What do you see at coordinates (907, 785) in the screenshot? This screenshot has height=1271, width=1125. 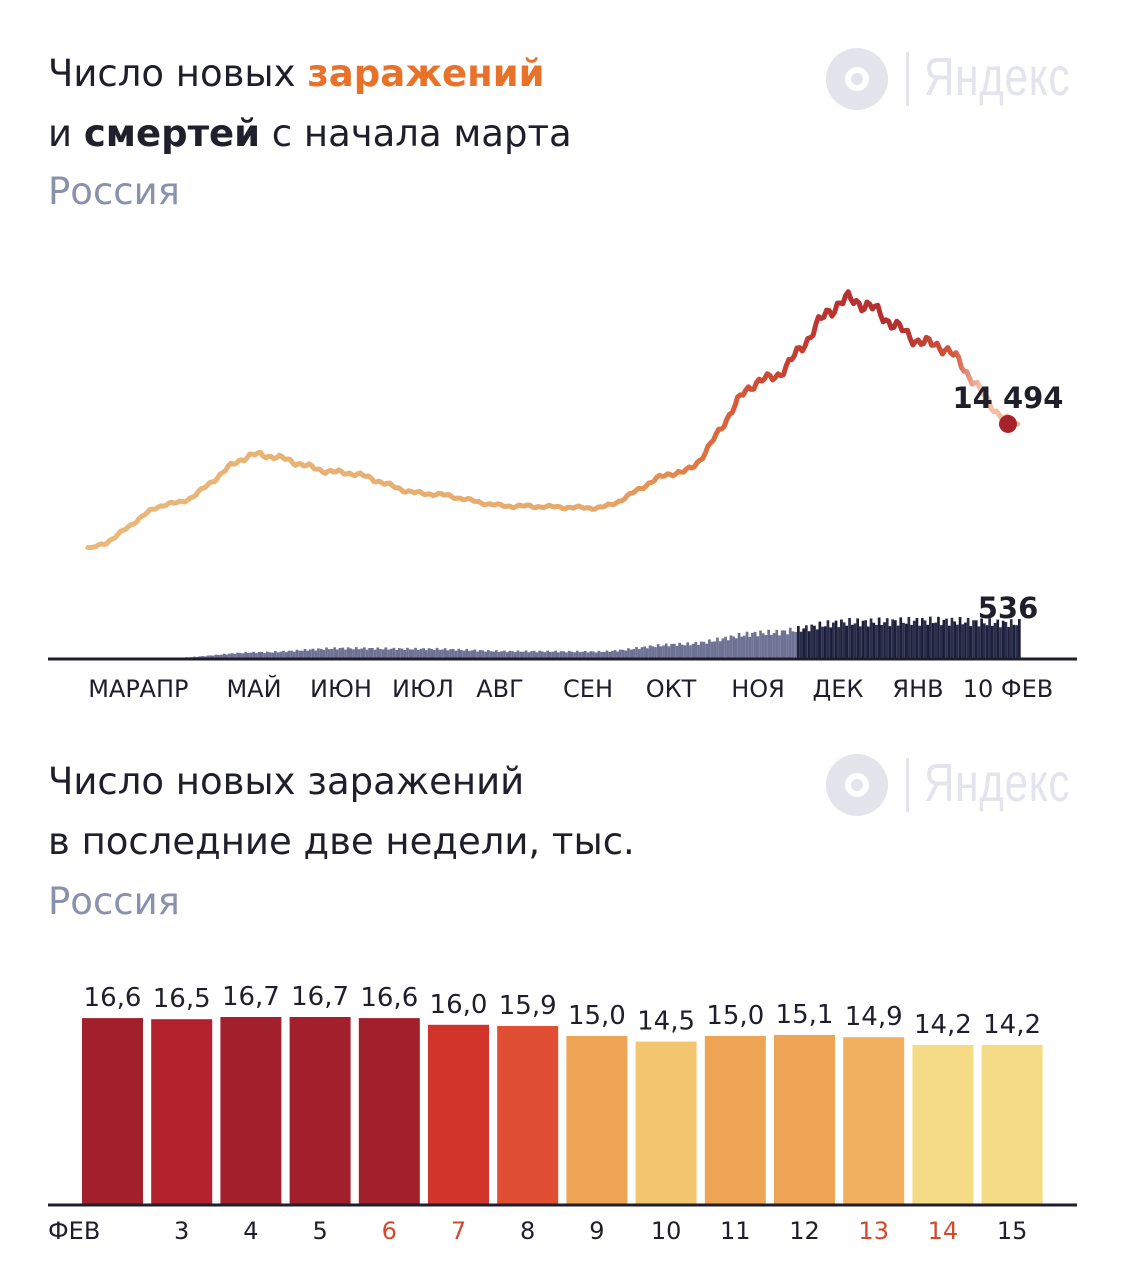 I see `logo-divider` at bounding box center [907, 785].